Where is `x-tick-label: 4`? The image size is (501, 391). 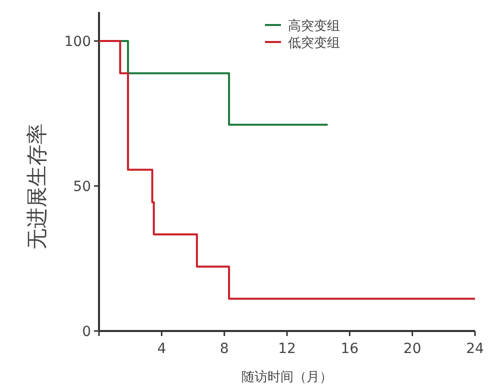 x-tick-label: 4 is located at coordinates (161, 349).